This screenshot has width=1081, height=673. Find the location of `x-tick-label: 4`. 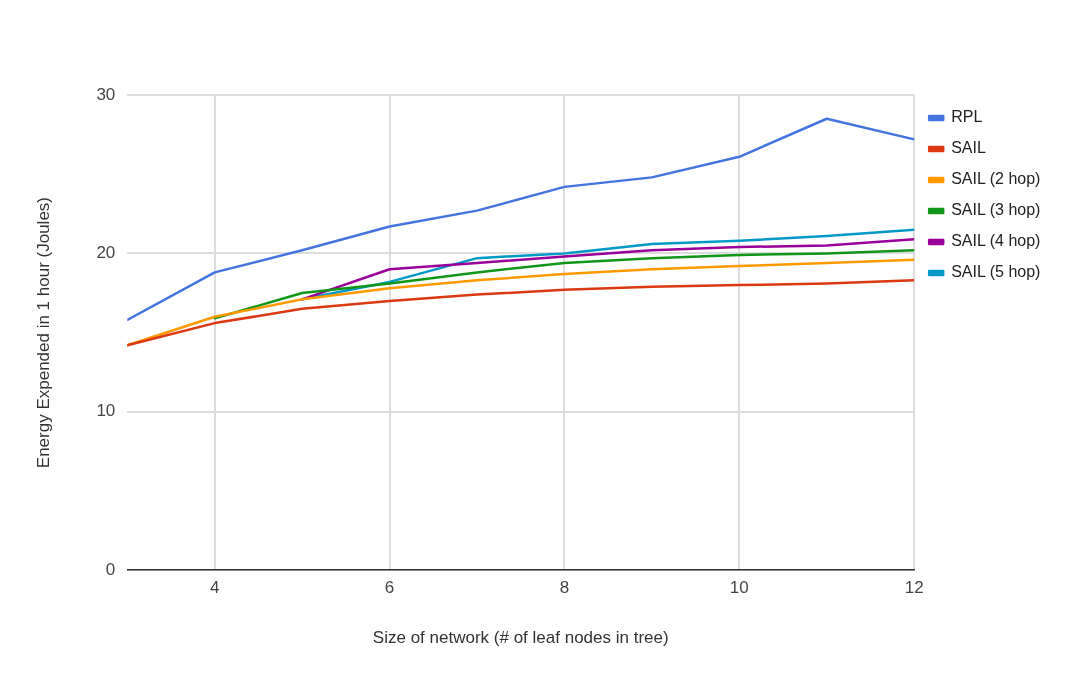

x-tick-label: 4 is located at coordinates (215, 588).